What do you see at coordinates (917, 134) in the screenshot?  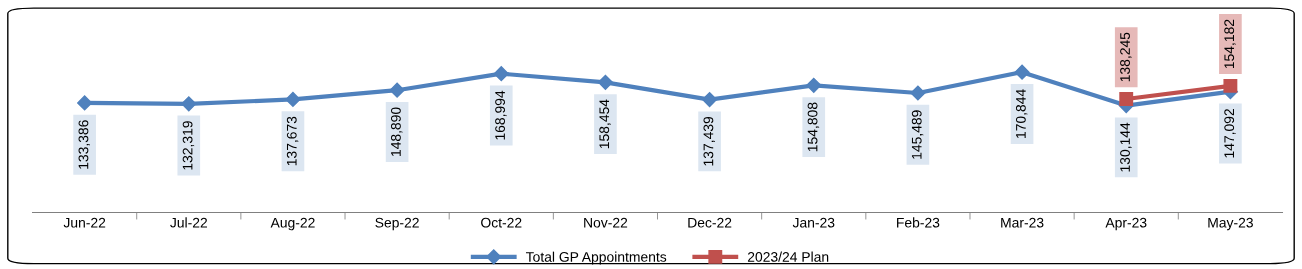 I see `data-label: 145,489` at bounding box center [917, 134].